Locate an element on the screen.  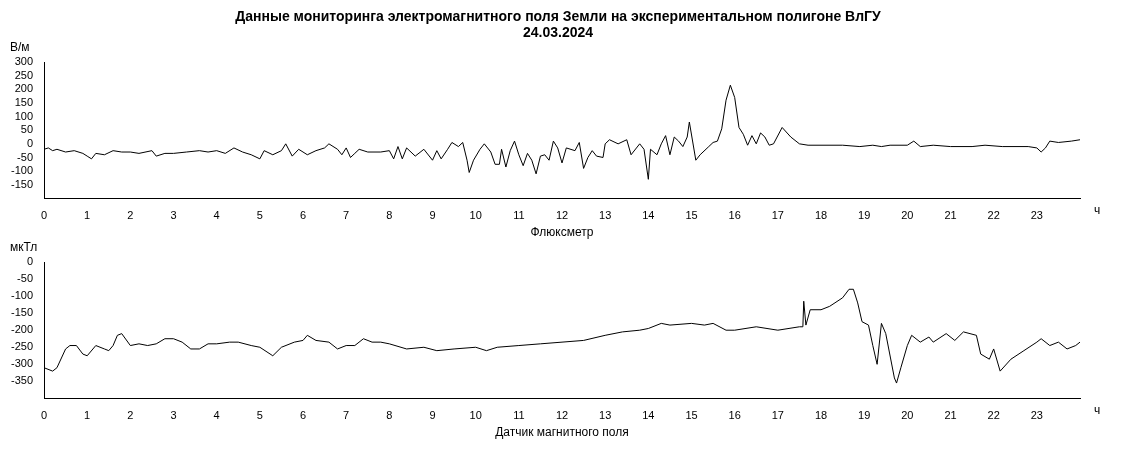
y-axis-title: В/м is located at coordinates (20, 47).